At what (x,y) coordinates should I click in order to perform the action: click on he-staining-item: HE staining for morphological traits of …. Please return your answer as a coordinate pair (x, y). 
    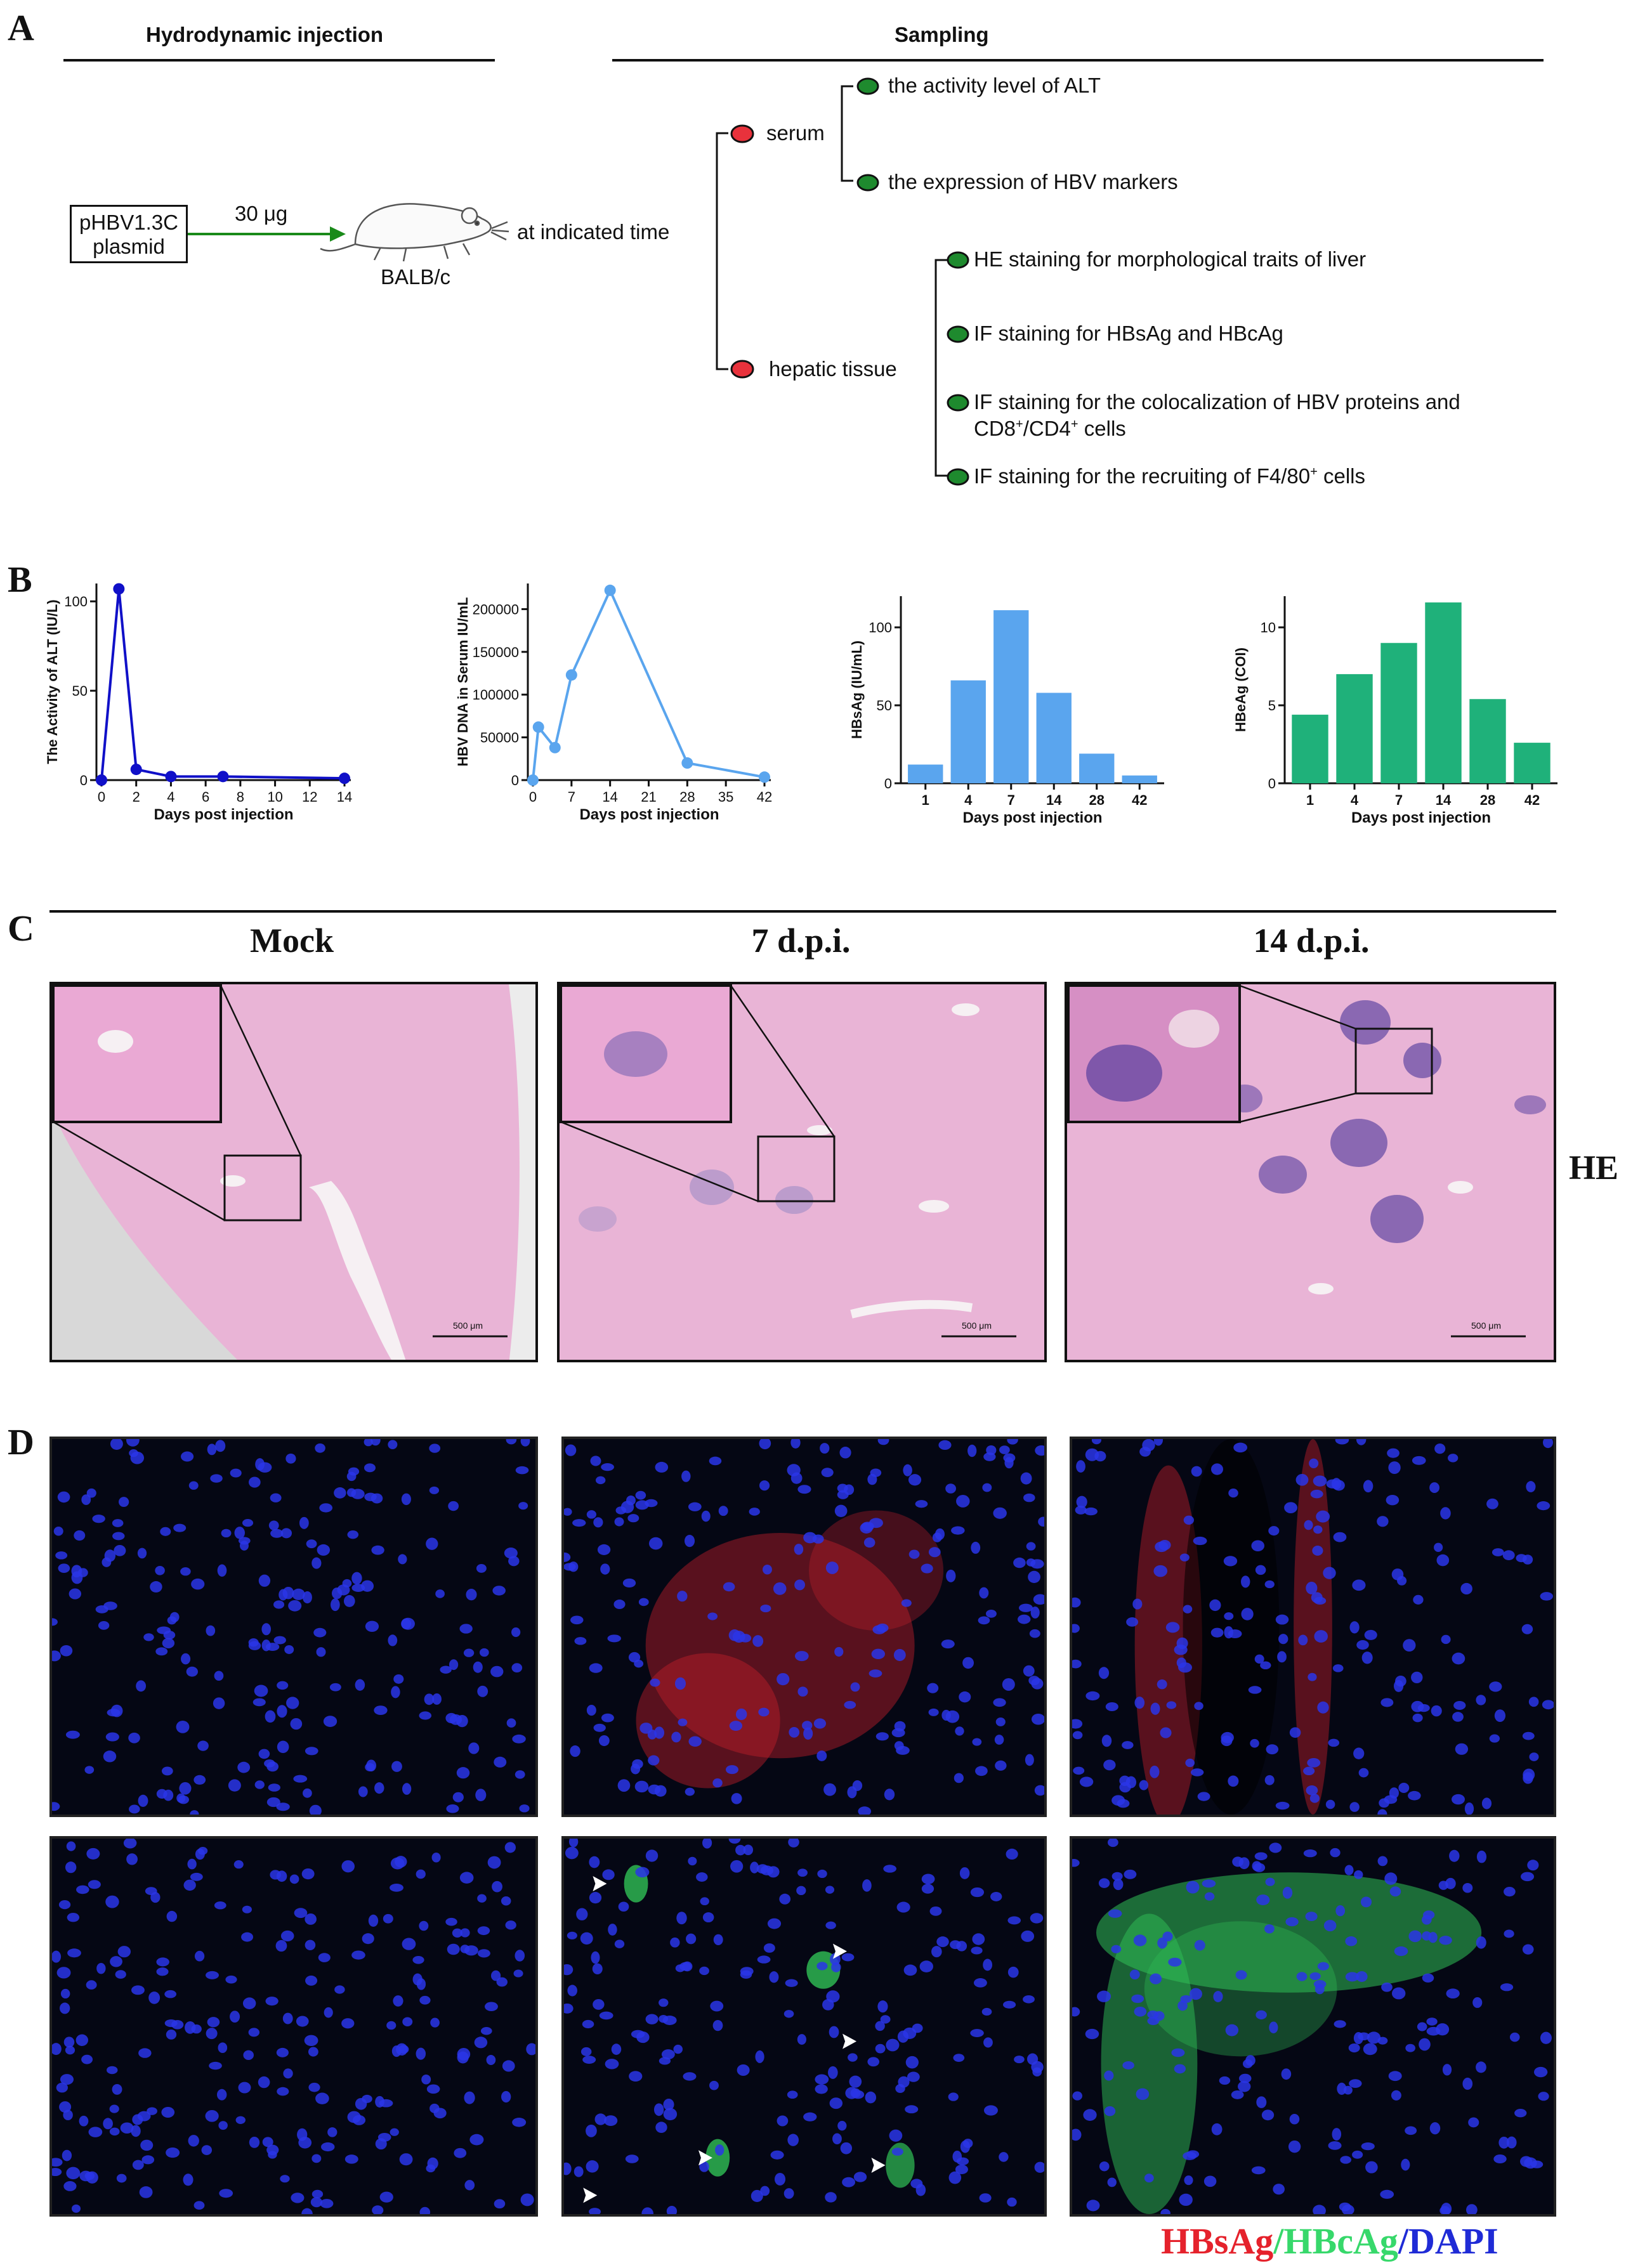
    Looking at the image, I should click on (1170, 259).